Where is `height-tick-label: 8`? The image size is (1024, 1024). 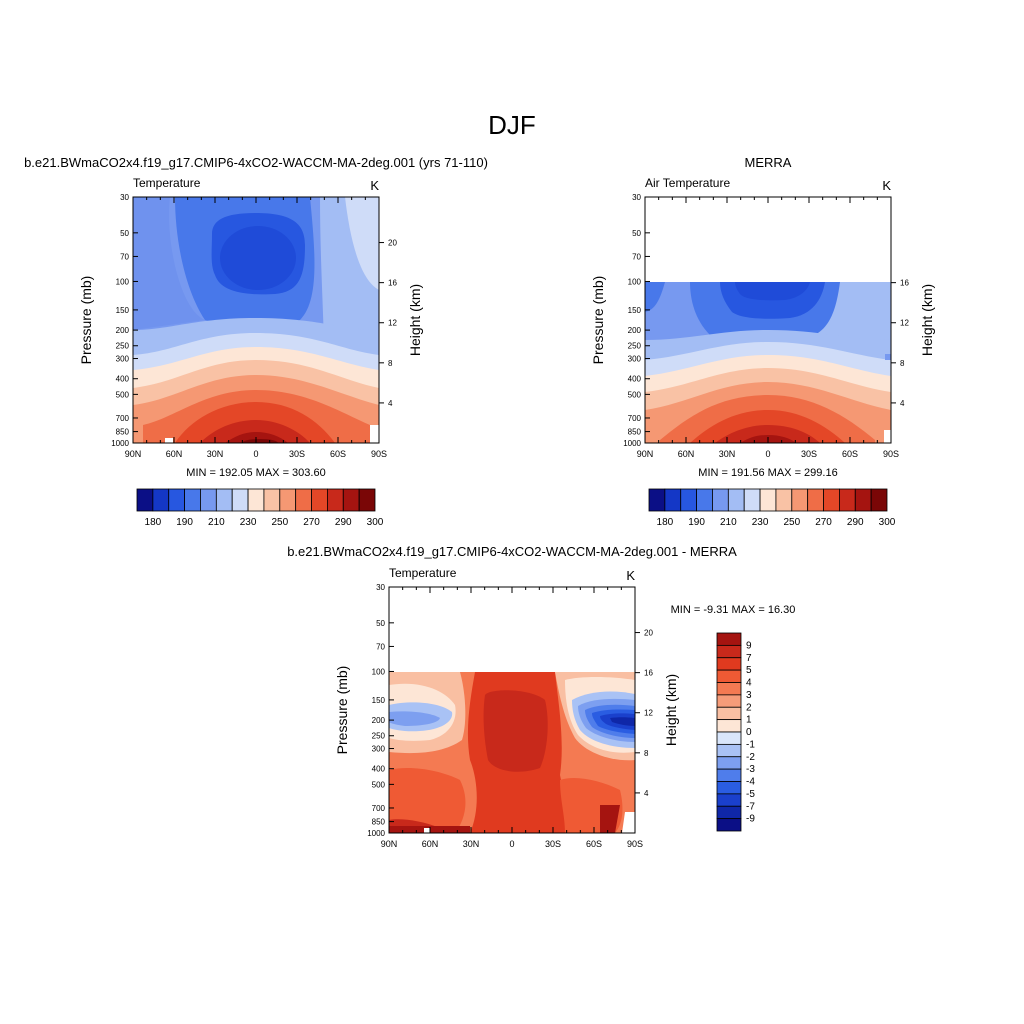 height-tick-label: 8 is located at coordinates (390, 363).